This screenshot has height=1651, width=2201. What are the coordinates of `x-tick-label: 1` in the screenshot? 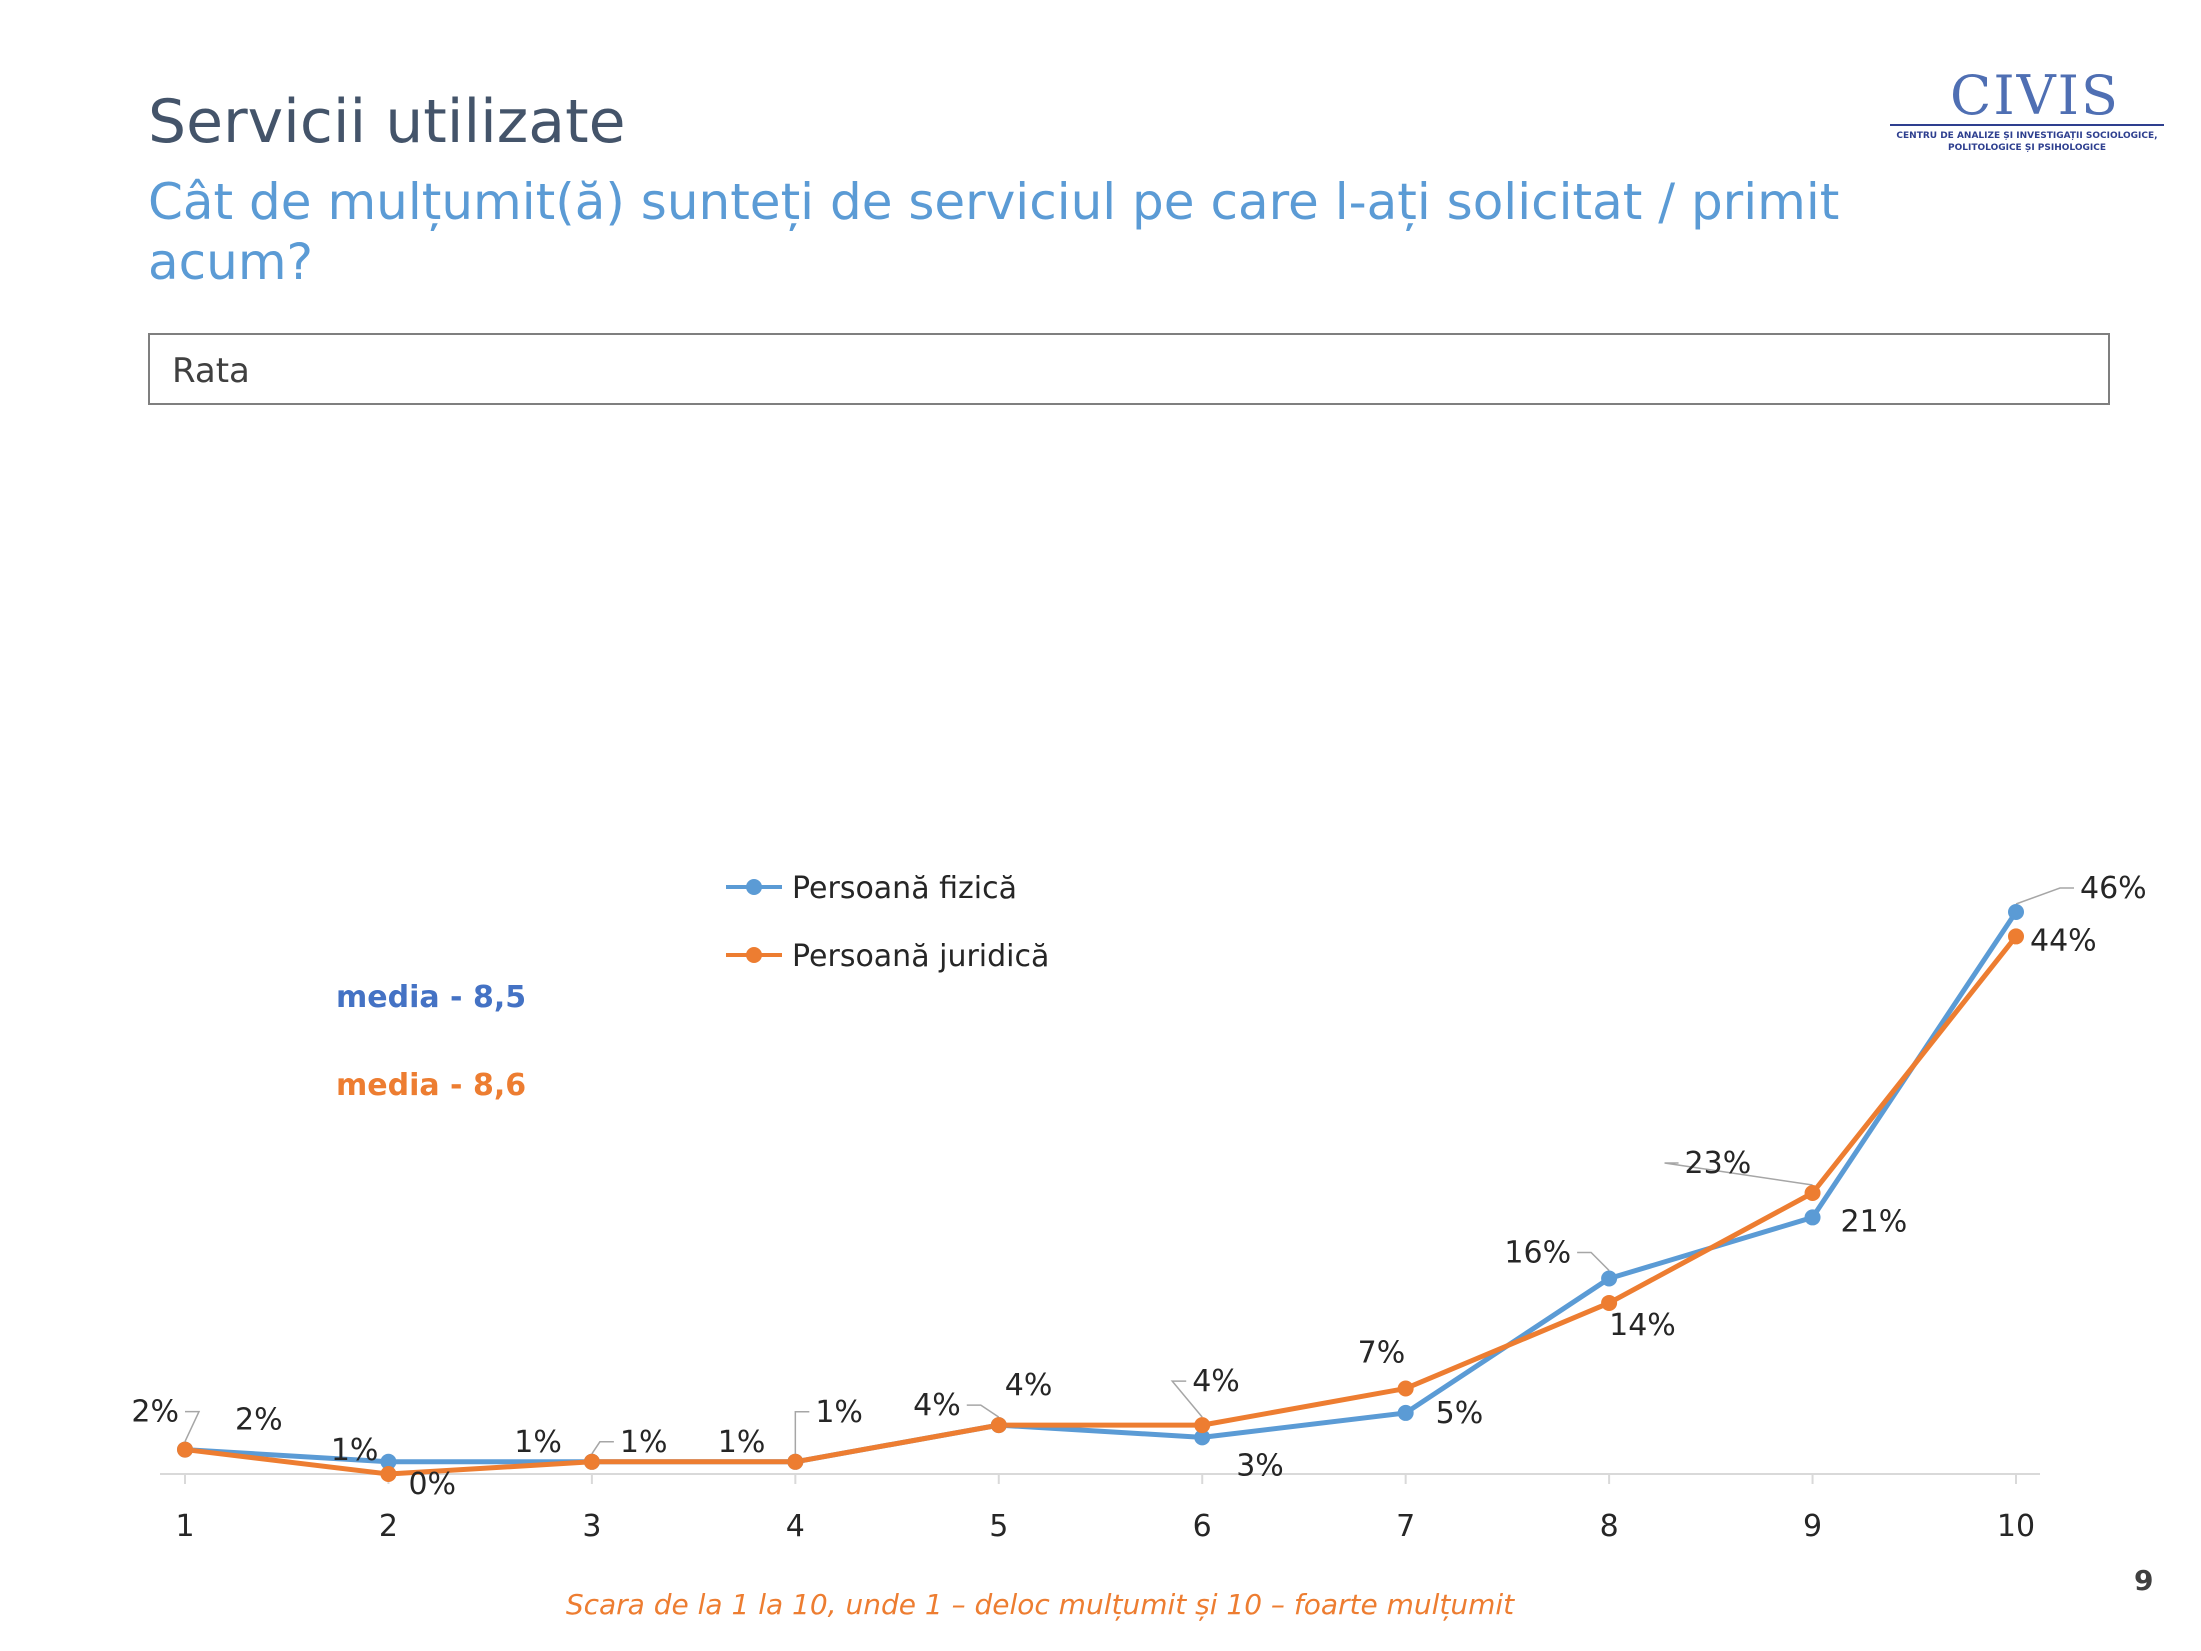 It's located at (184, 1526).